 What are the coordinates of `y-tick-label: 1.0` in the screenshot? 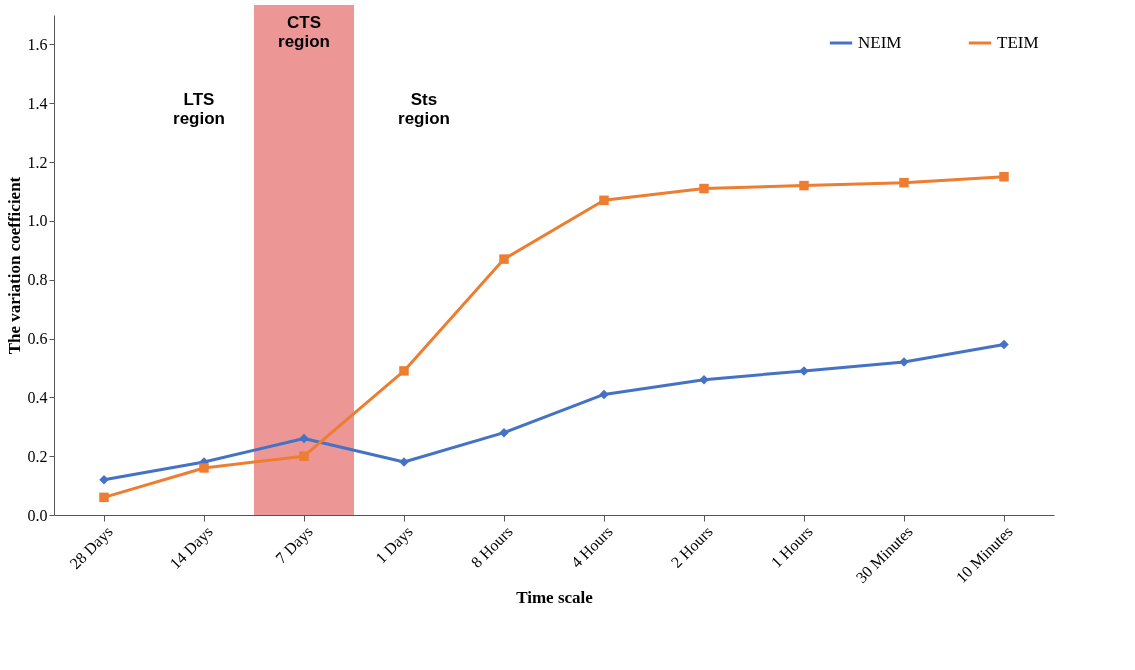 It's located at (37, 221).